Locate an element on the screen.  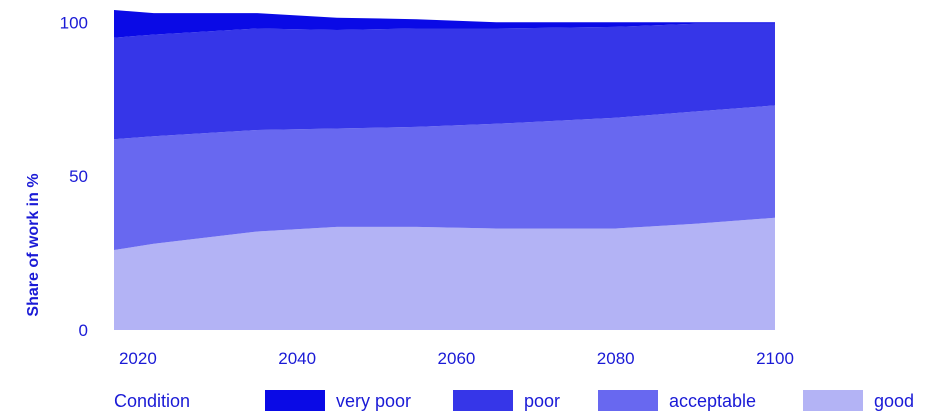
legend: Condition very poor poor acceptable good is located at coordinates (514, 400).